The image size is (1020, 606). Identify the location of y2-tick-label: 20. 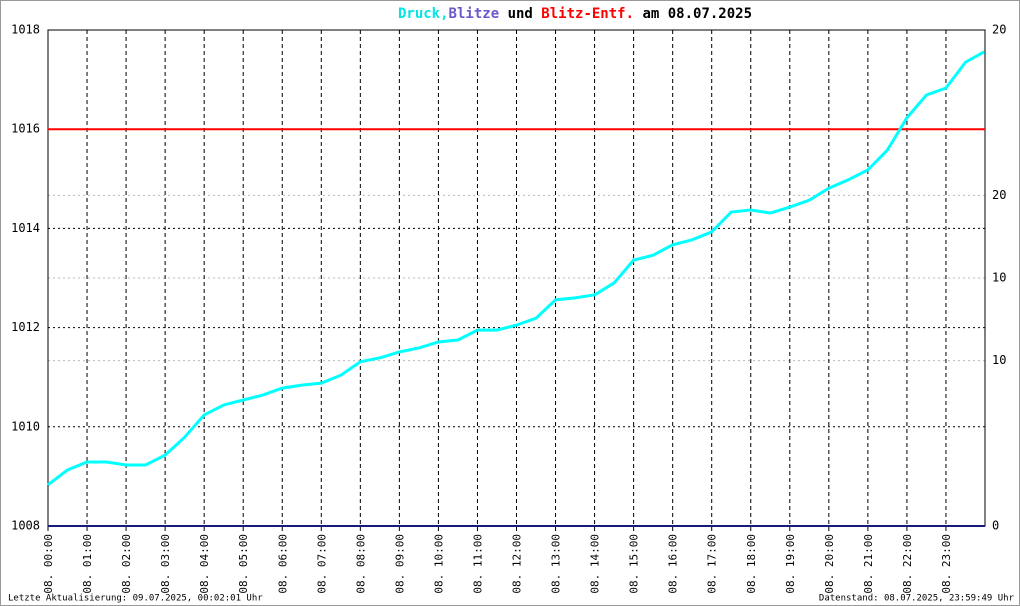
(999, 30).